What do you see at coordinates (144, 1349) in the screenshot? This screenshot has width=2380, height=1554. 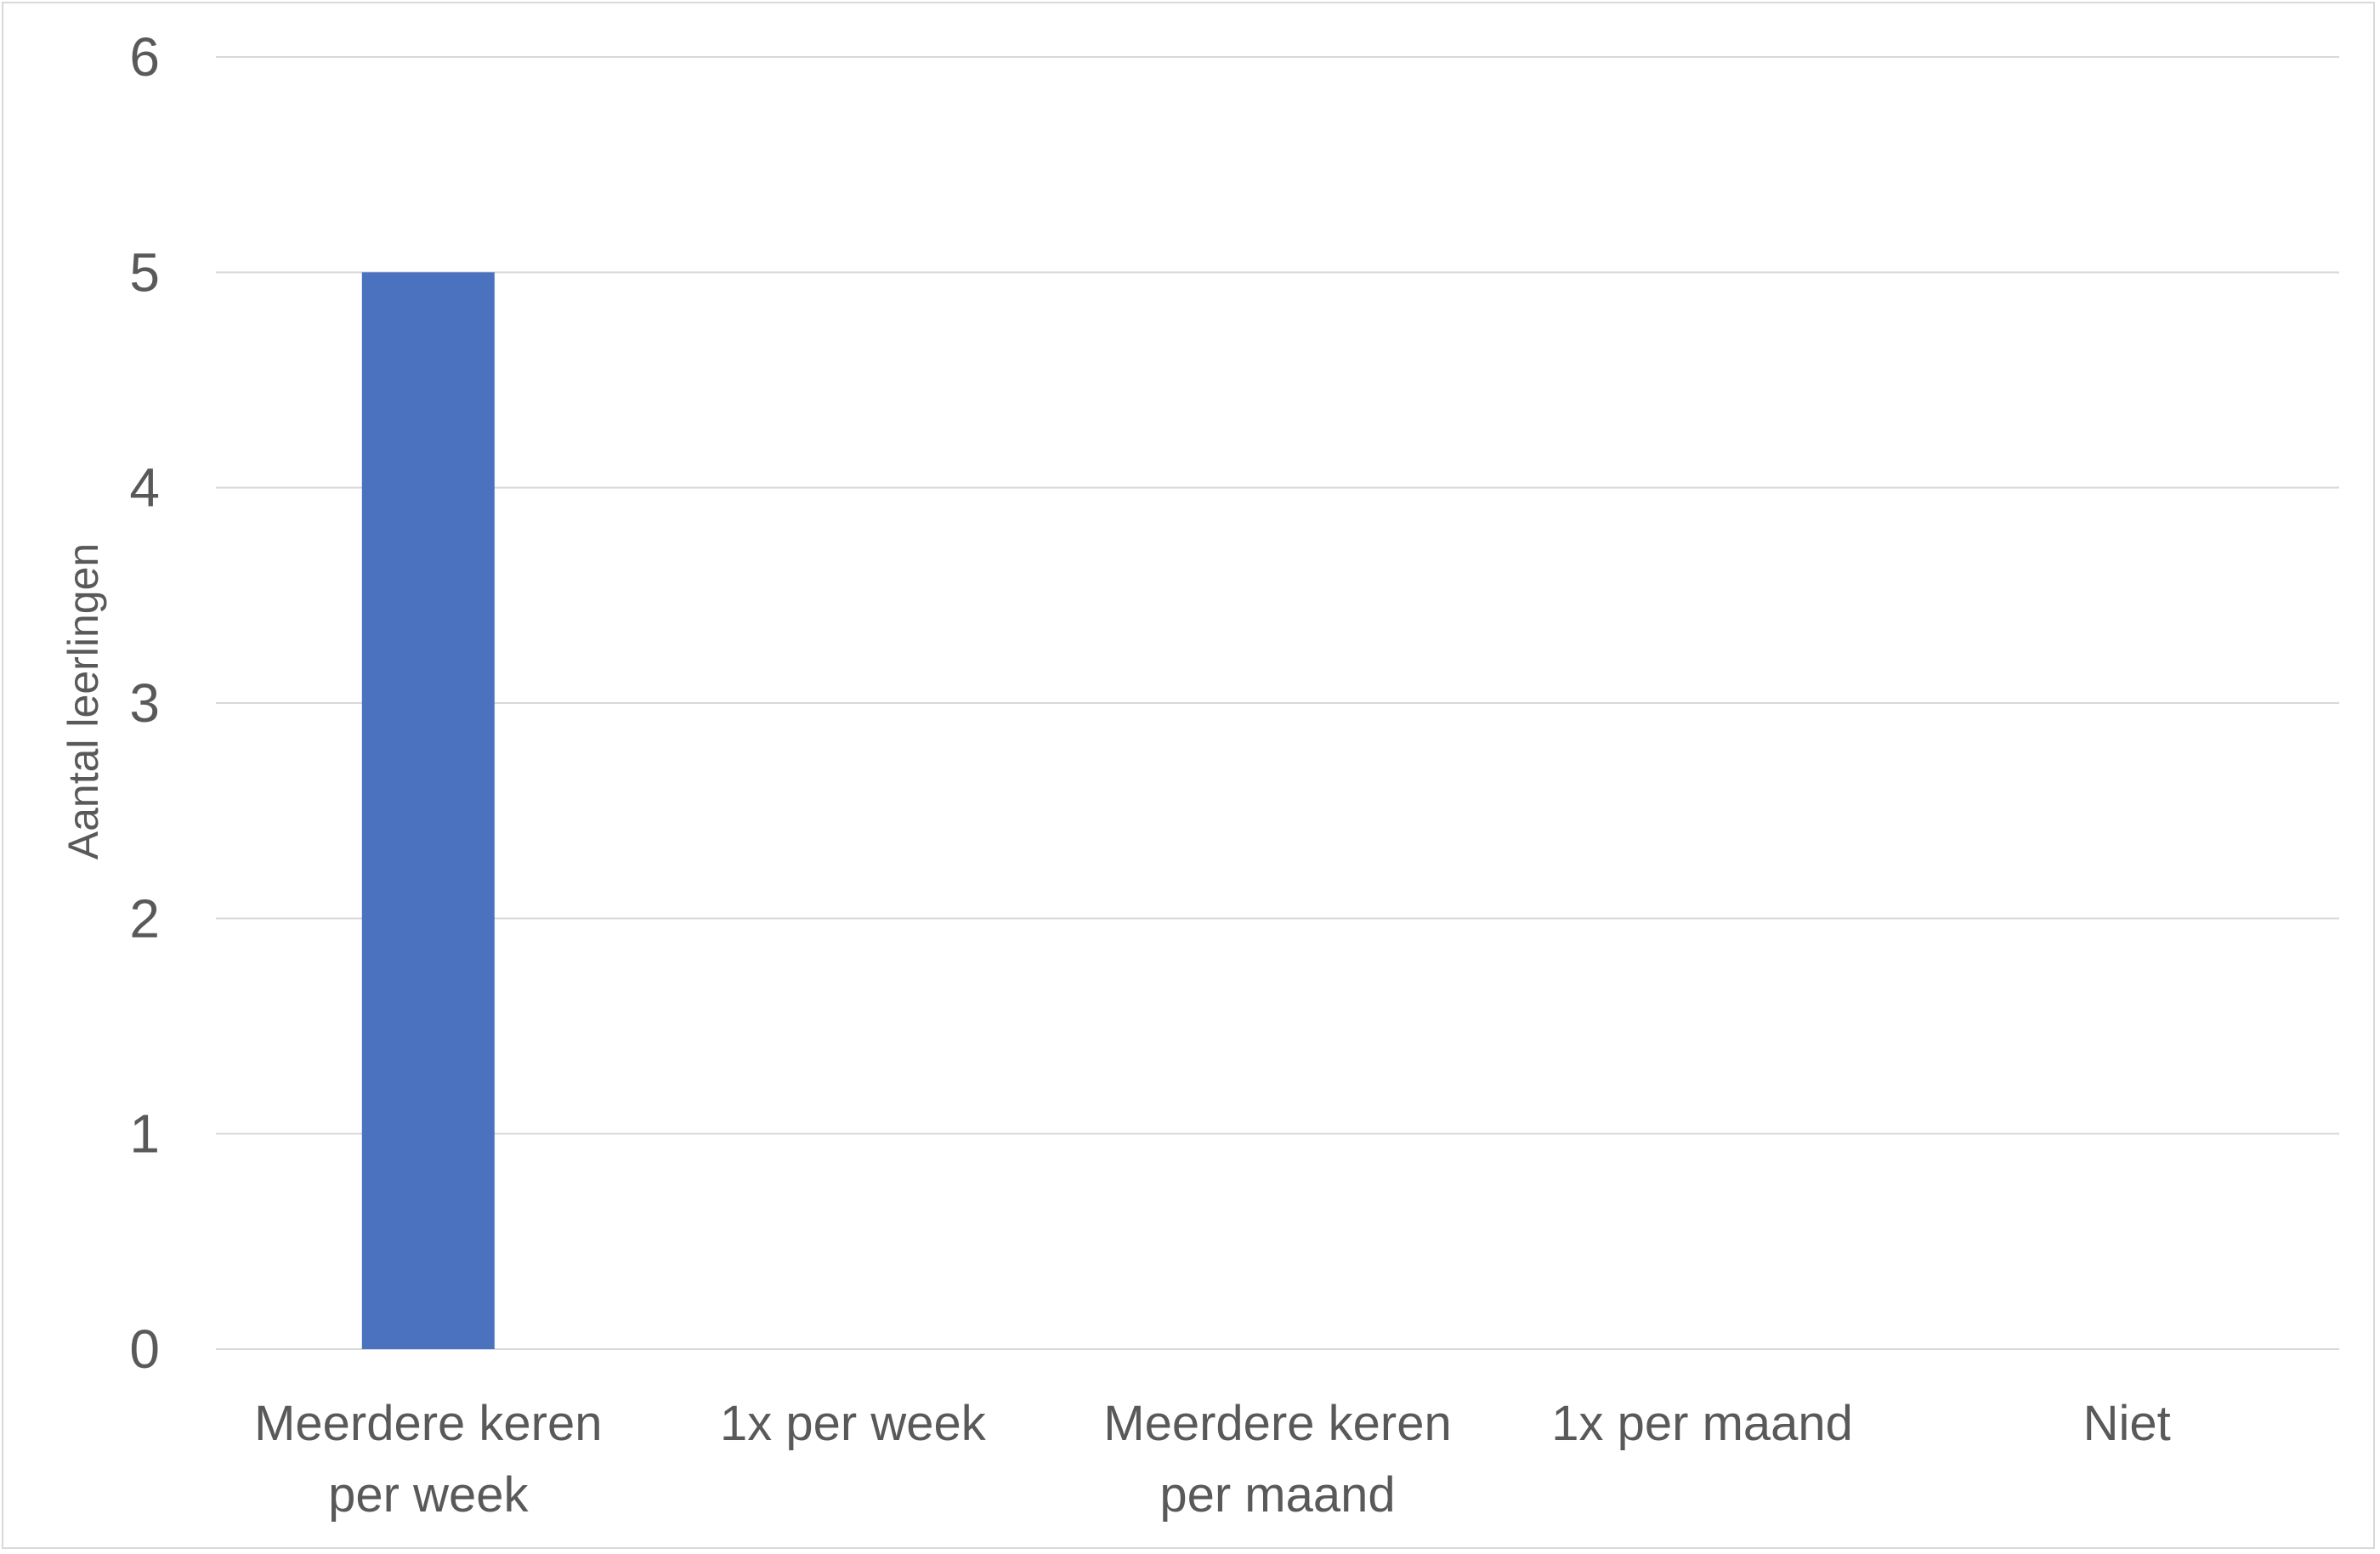 I see `y-tick-label: 0` at bounding box center [144, 1349].